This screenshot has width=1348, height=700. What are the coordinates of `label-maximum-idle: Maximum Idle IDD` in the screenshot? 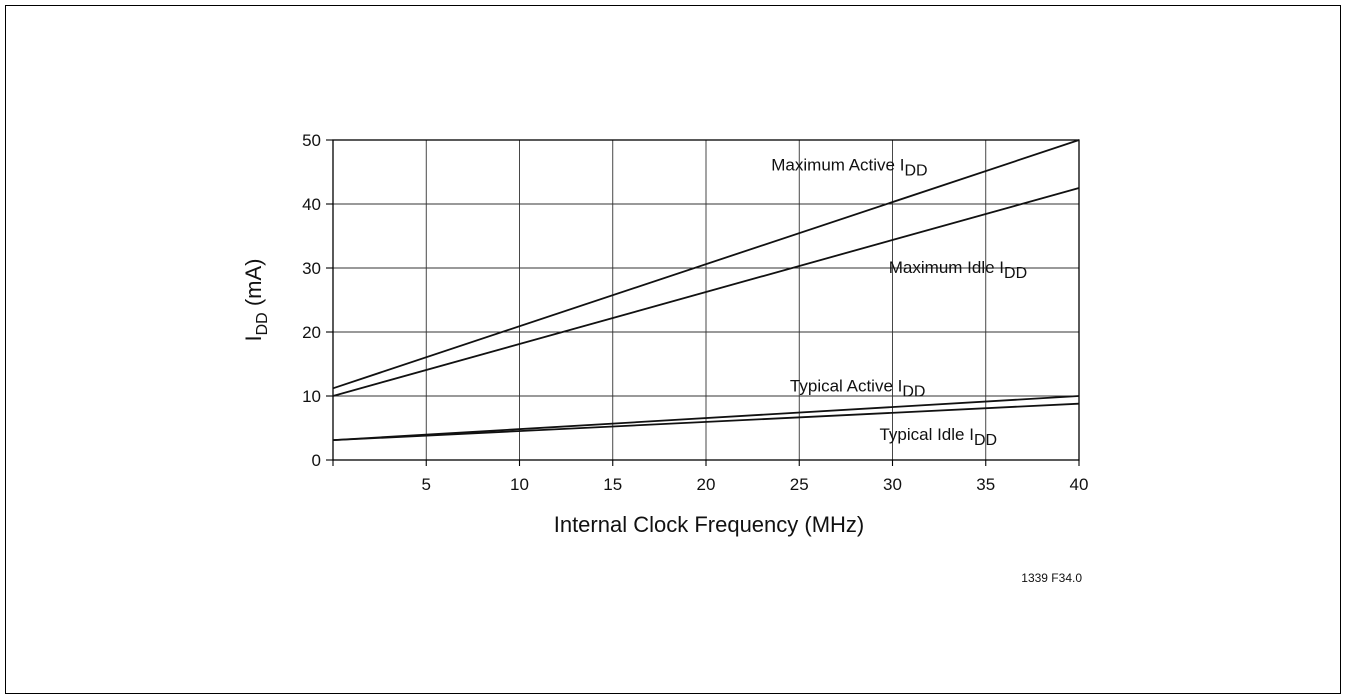 It's located at (958, 270).